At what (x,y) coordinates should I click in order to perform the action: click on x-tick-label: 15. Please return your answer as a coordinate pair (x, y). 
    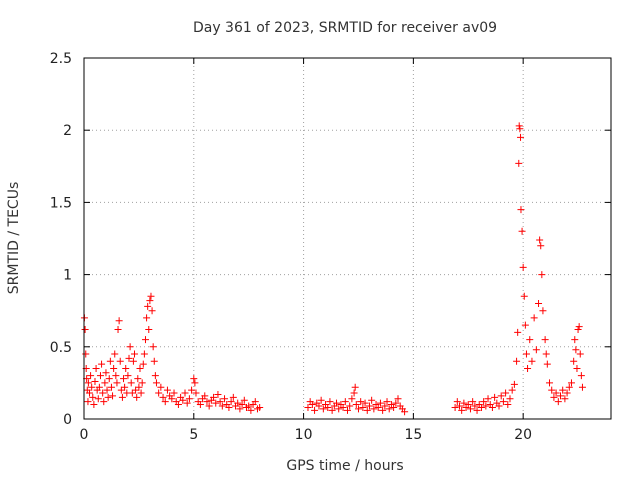
    Looking at the image, I should click on (413, 435).